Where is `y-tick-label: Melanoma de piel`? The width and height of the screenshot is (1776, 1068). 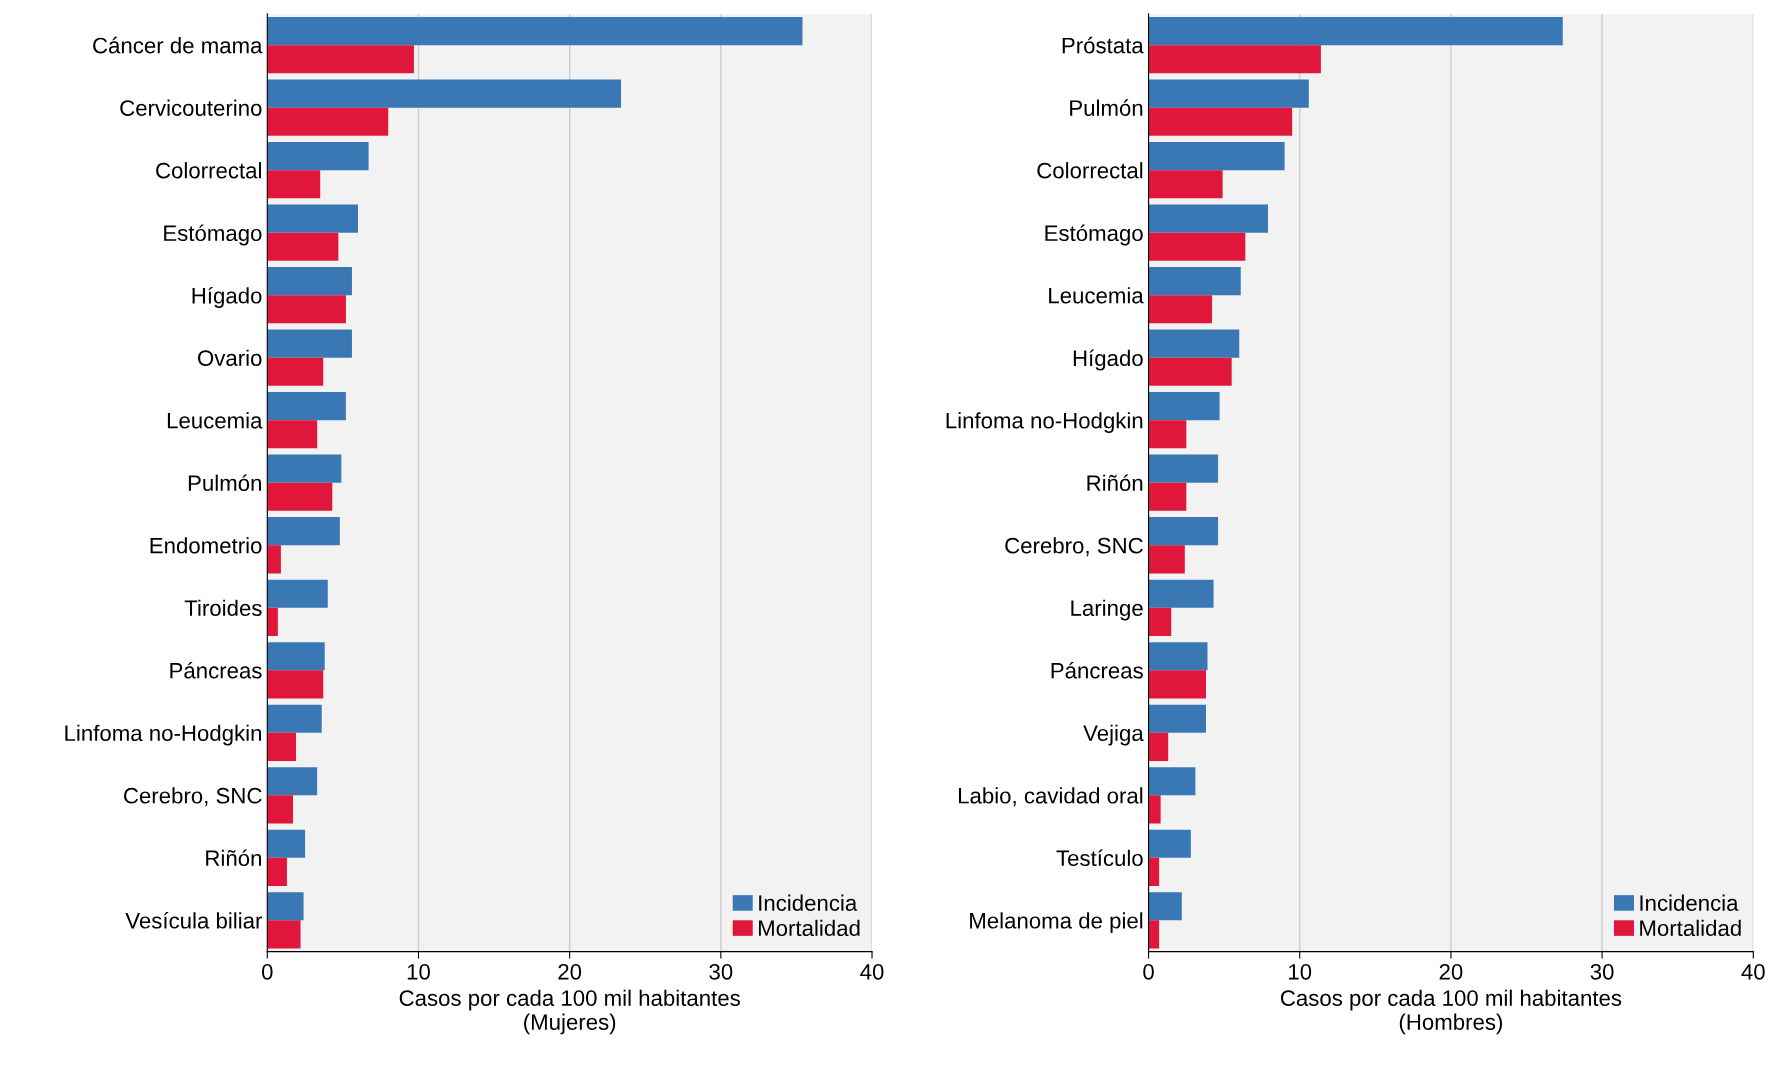 y-tick-label: Melanoma de piel is located at coordinates (1056, 922).